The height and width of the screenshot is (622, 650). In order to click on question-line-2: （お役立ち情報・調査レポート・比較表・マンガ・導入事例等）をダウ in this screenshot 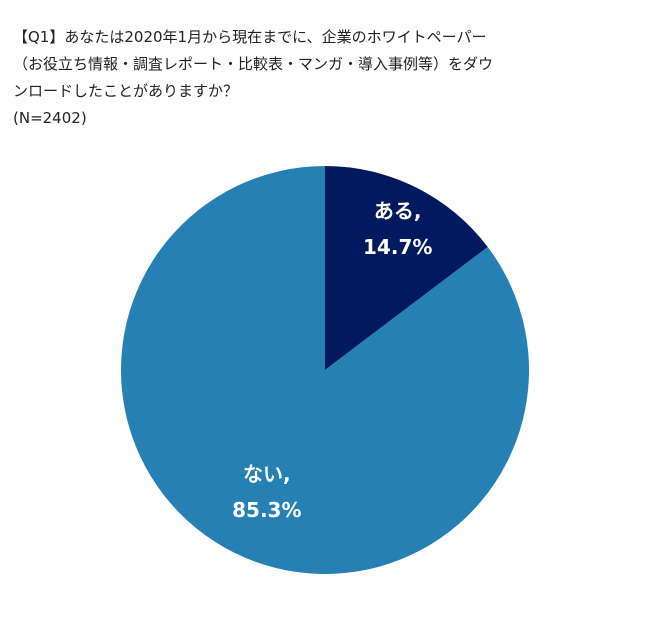, I will do `click(253, 64)`.